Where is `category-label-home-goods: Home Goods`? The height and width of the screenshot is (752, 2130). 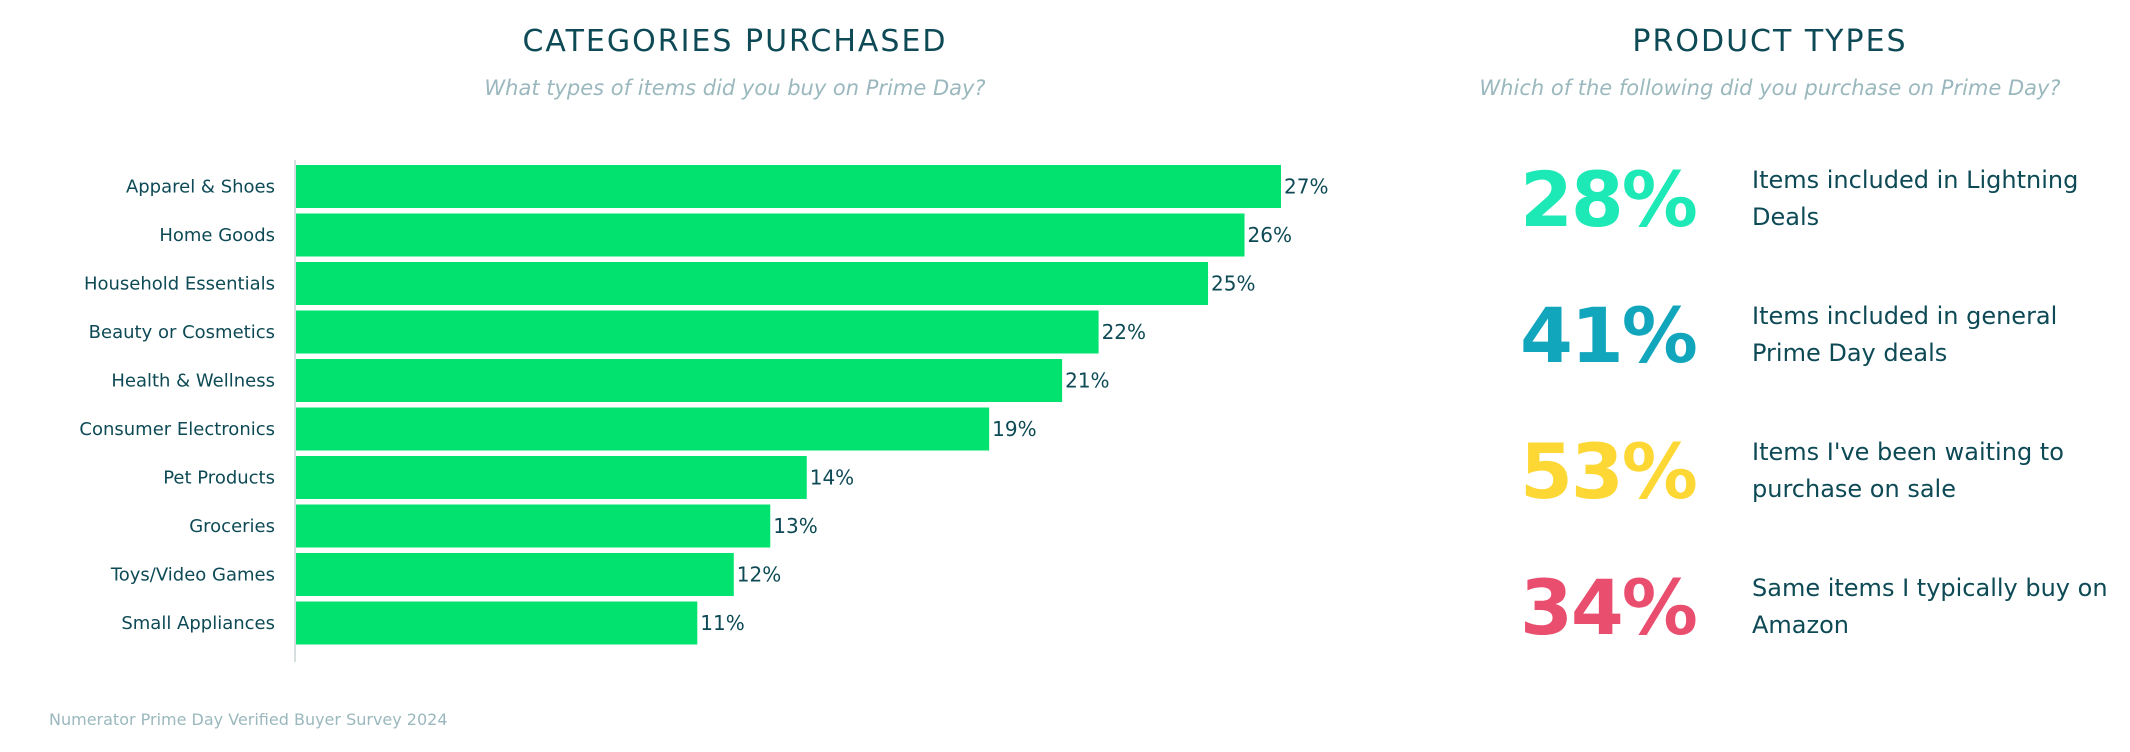 category-label-home-goods: Home Goods is located at coordinates (217, 235).